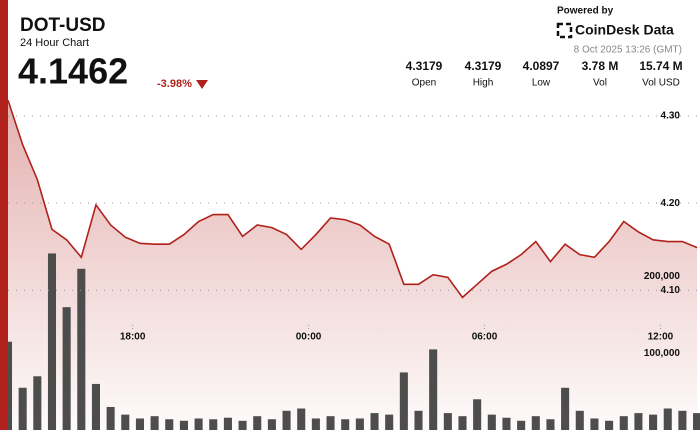 This screenshot has height=430, width=700. Describe the element at coordinates (424, 83) in the screenshot. I see `stat-label: Open` at that location.